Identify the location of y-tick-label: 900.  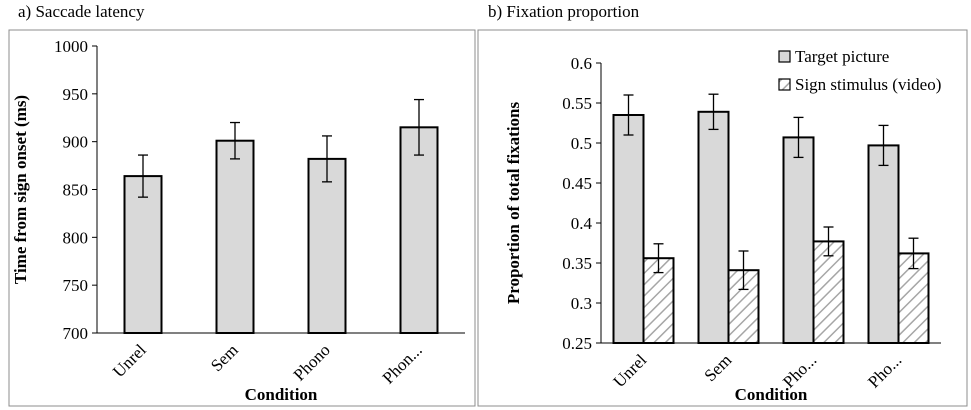
(76, 142).